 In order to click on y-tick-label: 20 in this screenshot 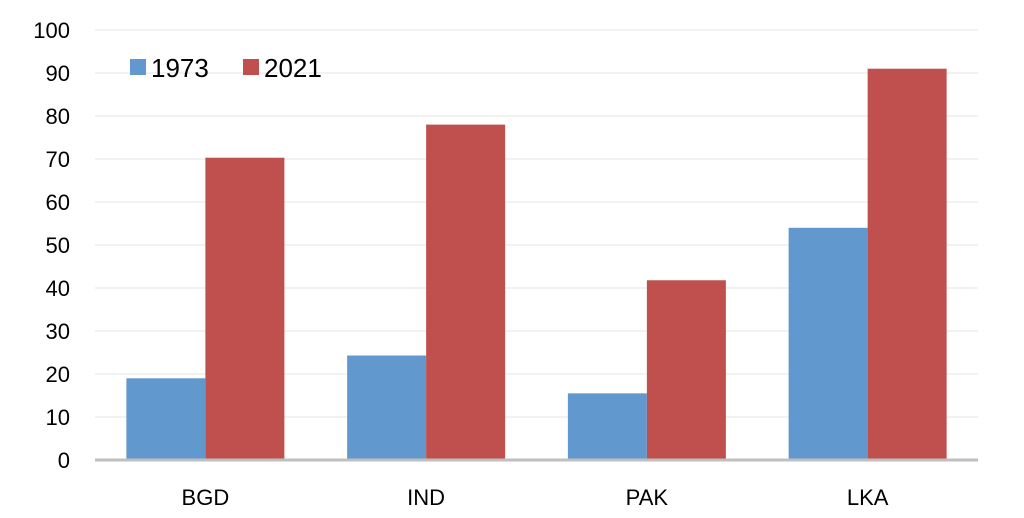, I will do `click(58, 374)`.